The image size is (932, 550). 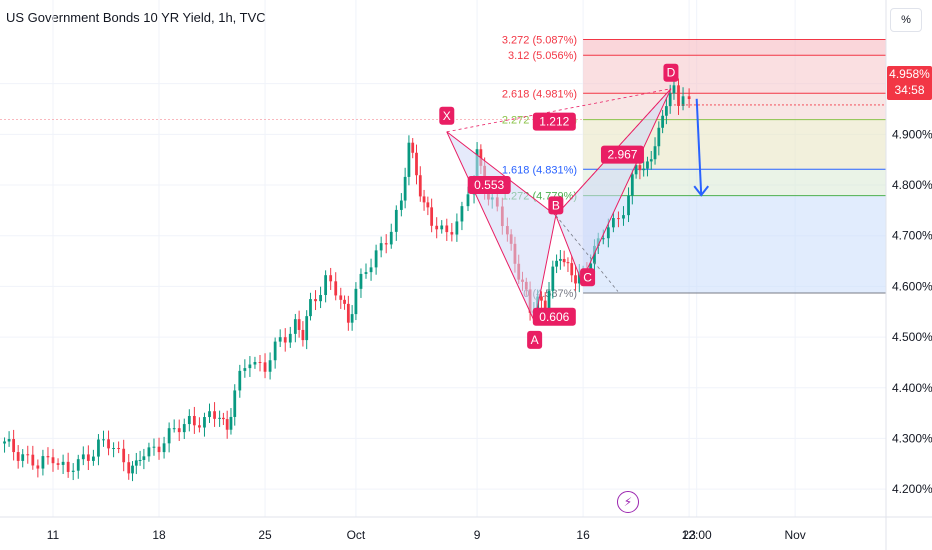 What do you see at coordinates (159, 535) in the screenshot?
I see `x-tick-1: 18` at bounding box center [159, 535].